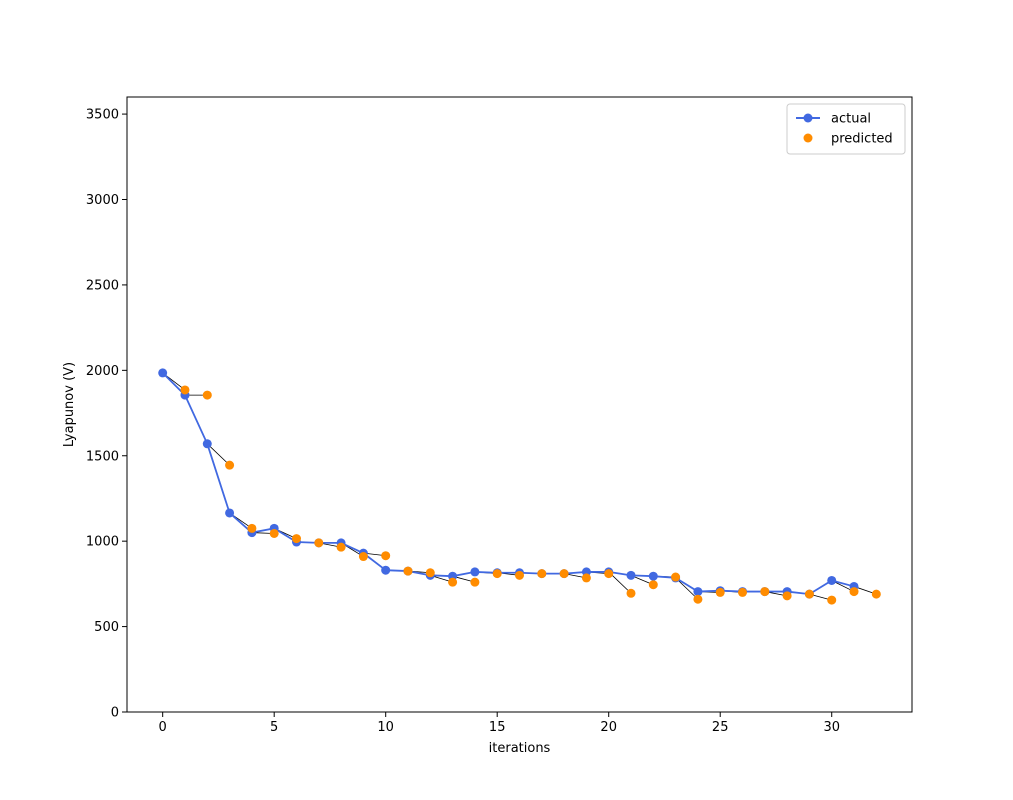  I want to click on legend-box, so click(846, 129).